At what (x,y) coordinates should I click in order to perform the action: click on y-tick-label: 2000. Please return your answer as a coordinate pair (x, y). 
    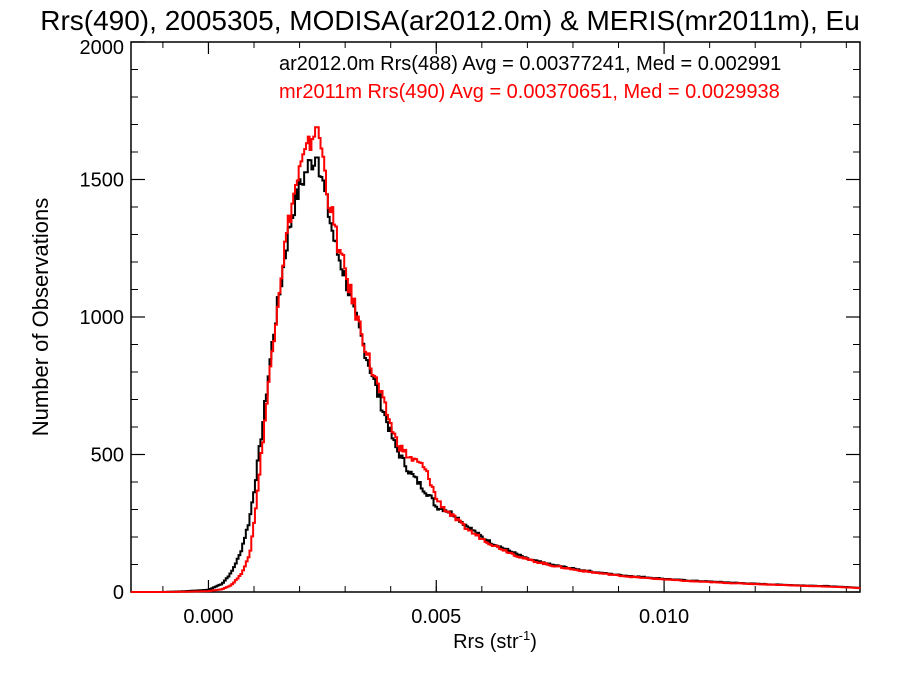
    Looking at the image, I should click on (102, 48).